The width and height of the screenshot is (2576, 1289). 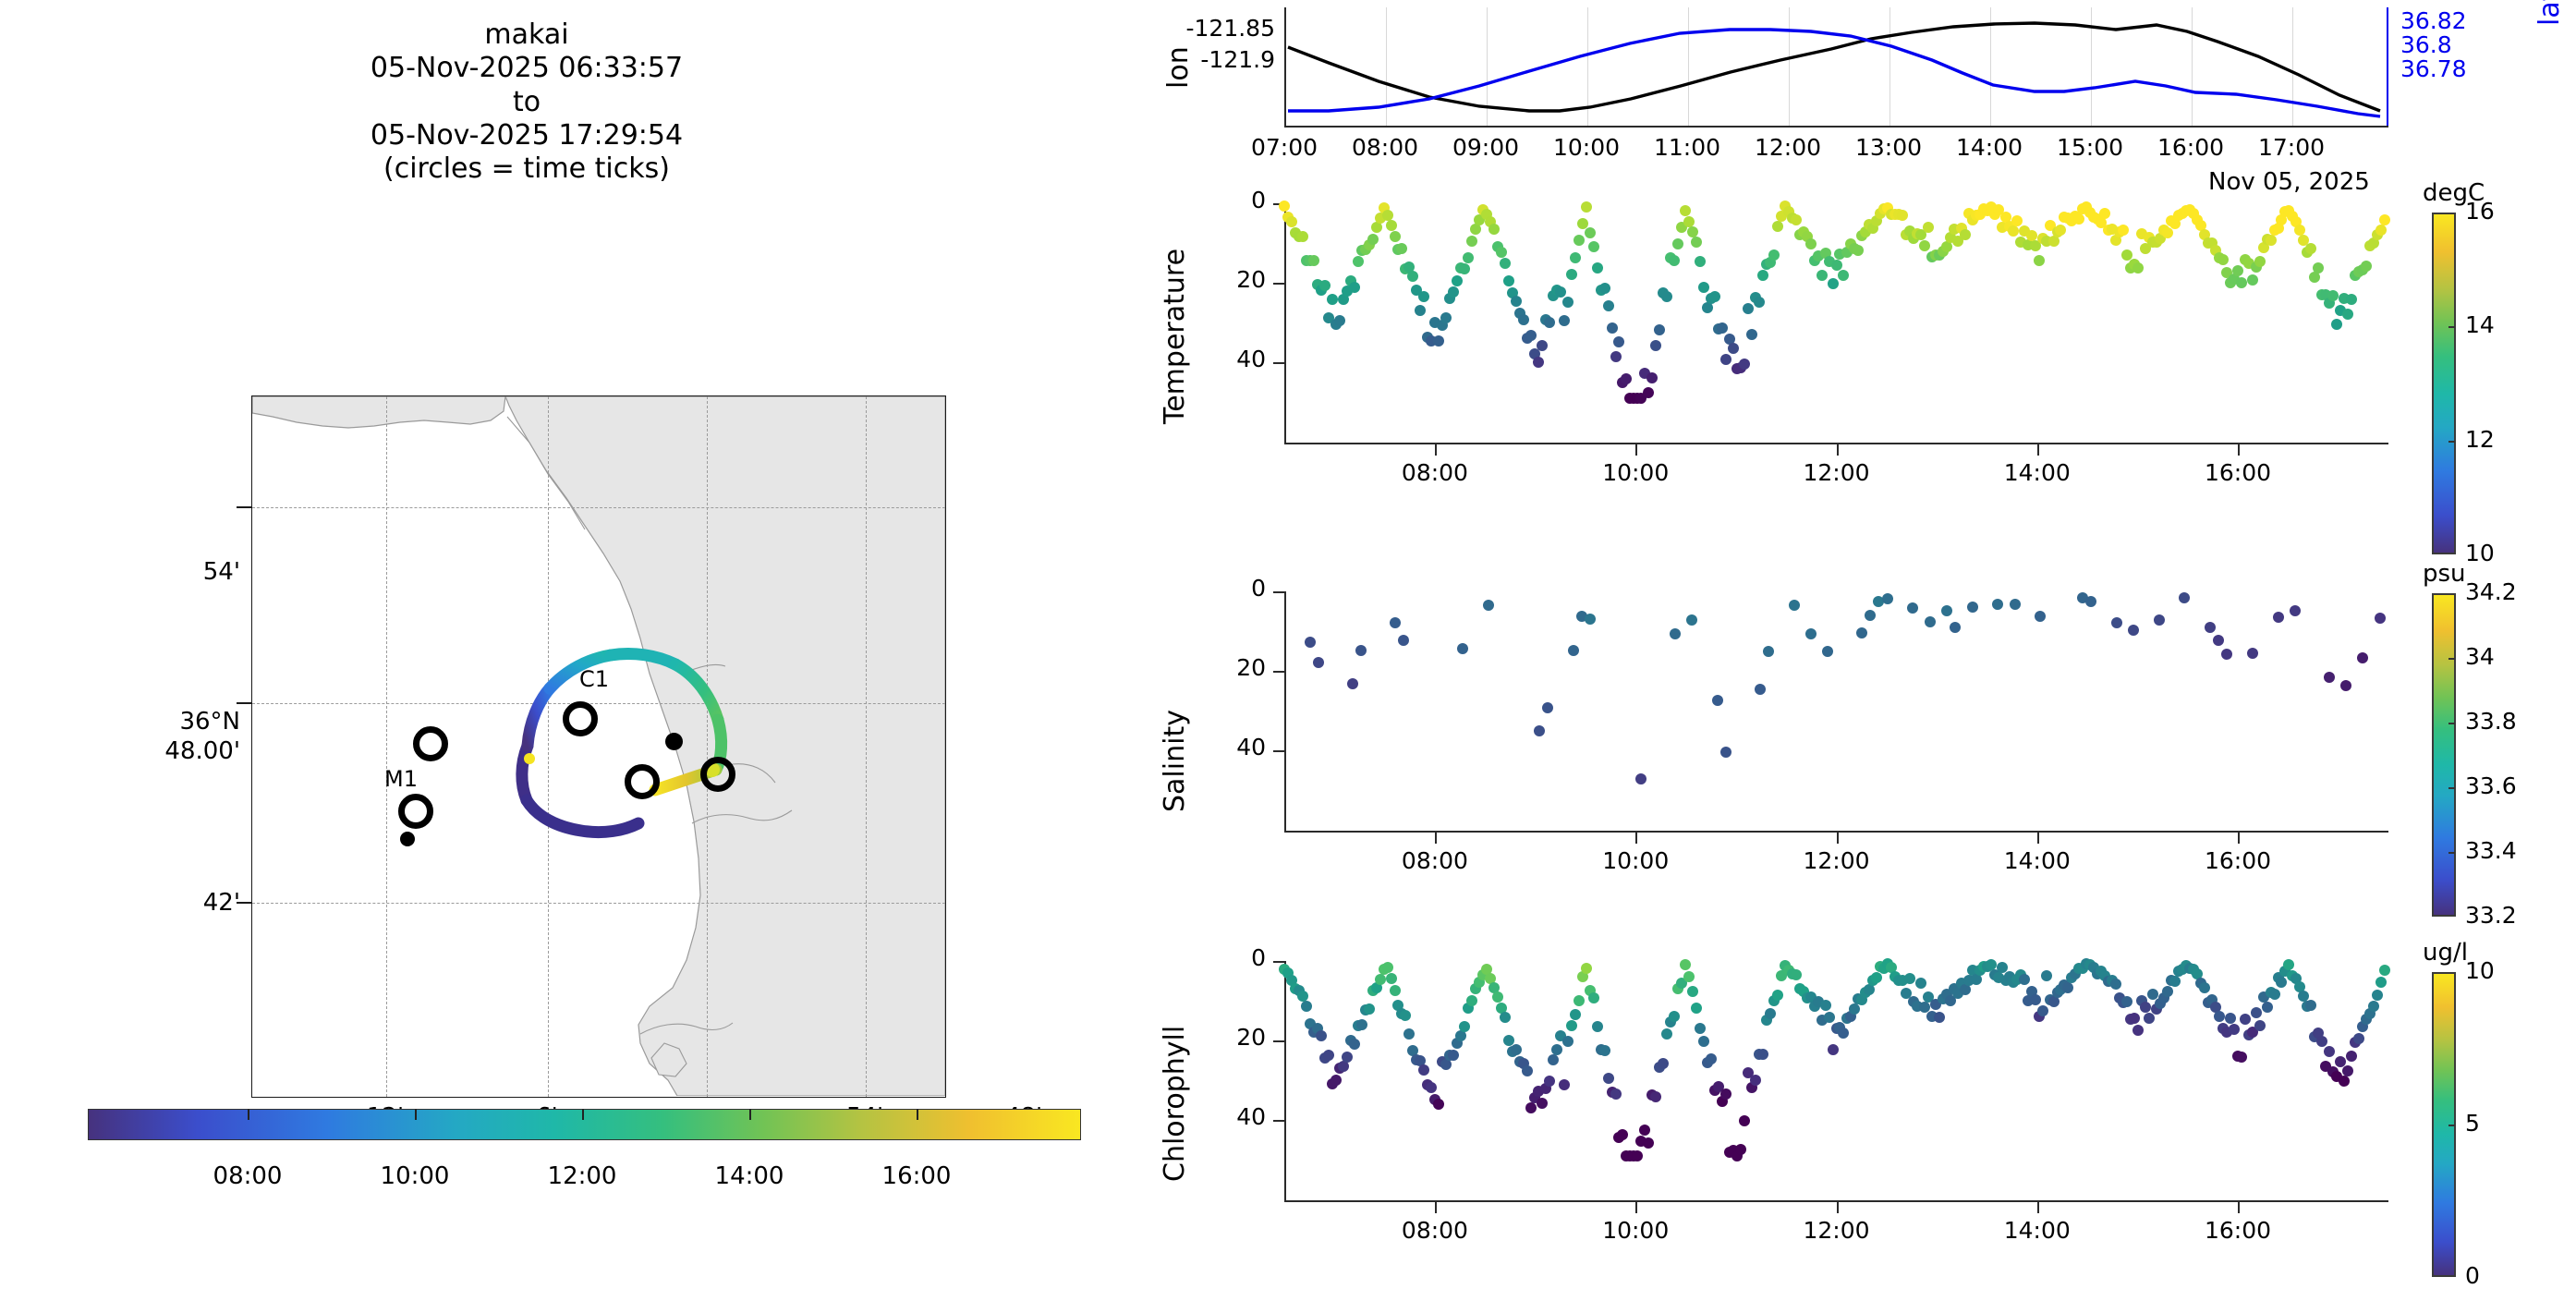 What do you see at coordinates (2433, 21) in the screenshot?
I see `lat-tick-0: 36.82` at bounding box center [2433, 21].